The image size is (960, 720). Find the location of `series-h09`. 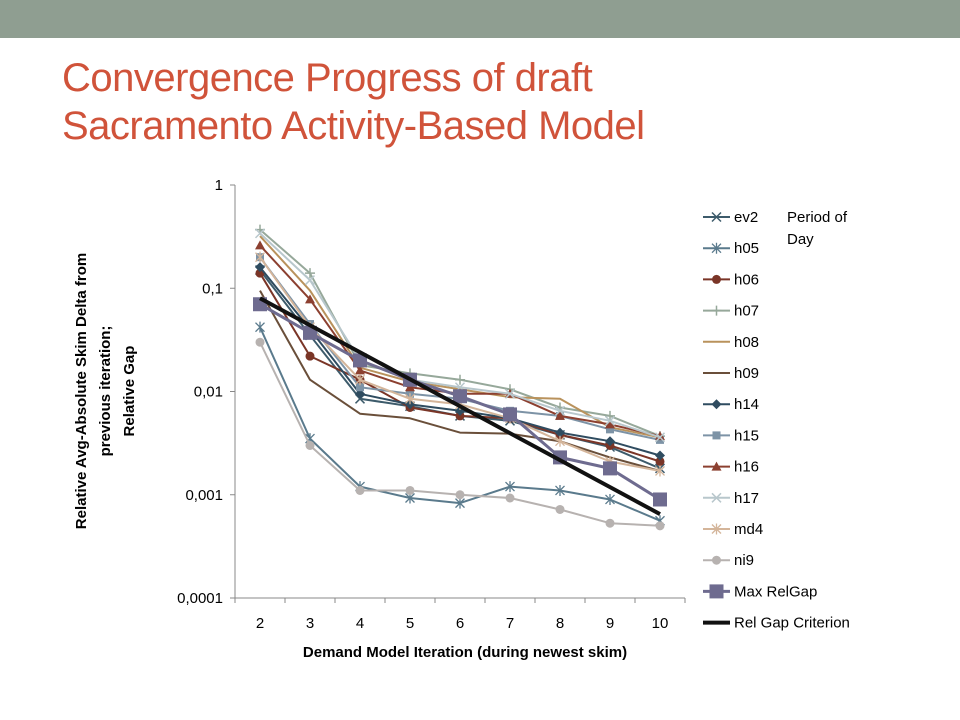

series-h09 is located at coordinates (460, 381).